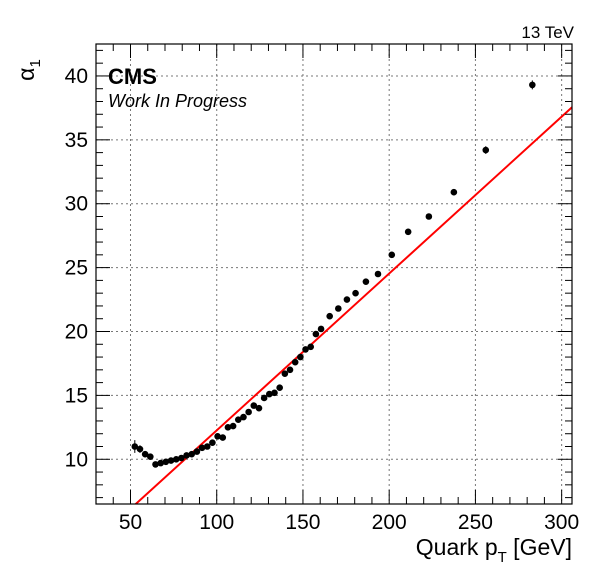 Image resolution: width=596 pixels, height=572 pixels. What do you see at coordinates (539, 547) in the screenshot?
I see `x-axis-title-unit: [GeV]` at bounding box center [539, 547].